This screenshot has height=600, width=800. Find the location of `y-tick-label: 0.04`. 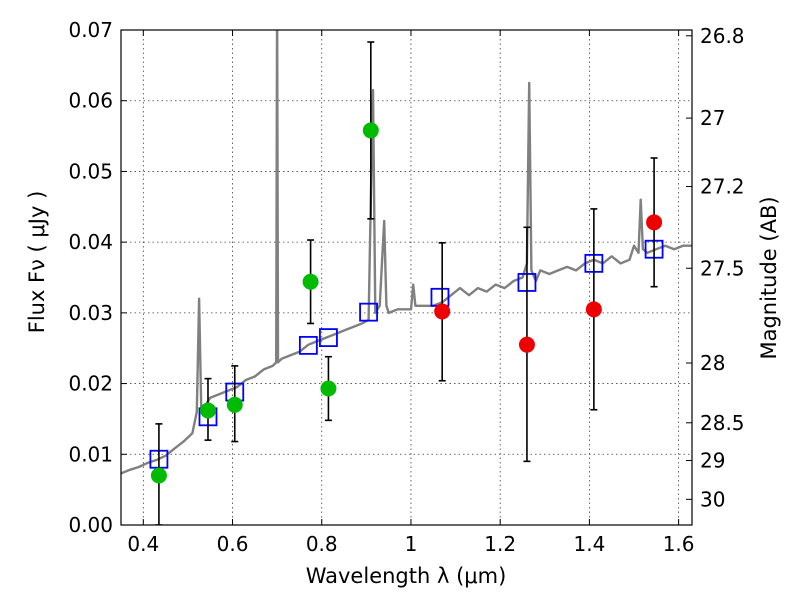

y-tick-label: 0.04 is located at coordinates (90, 242).